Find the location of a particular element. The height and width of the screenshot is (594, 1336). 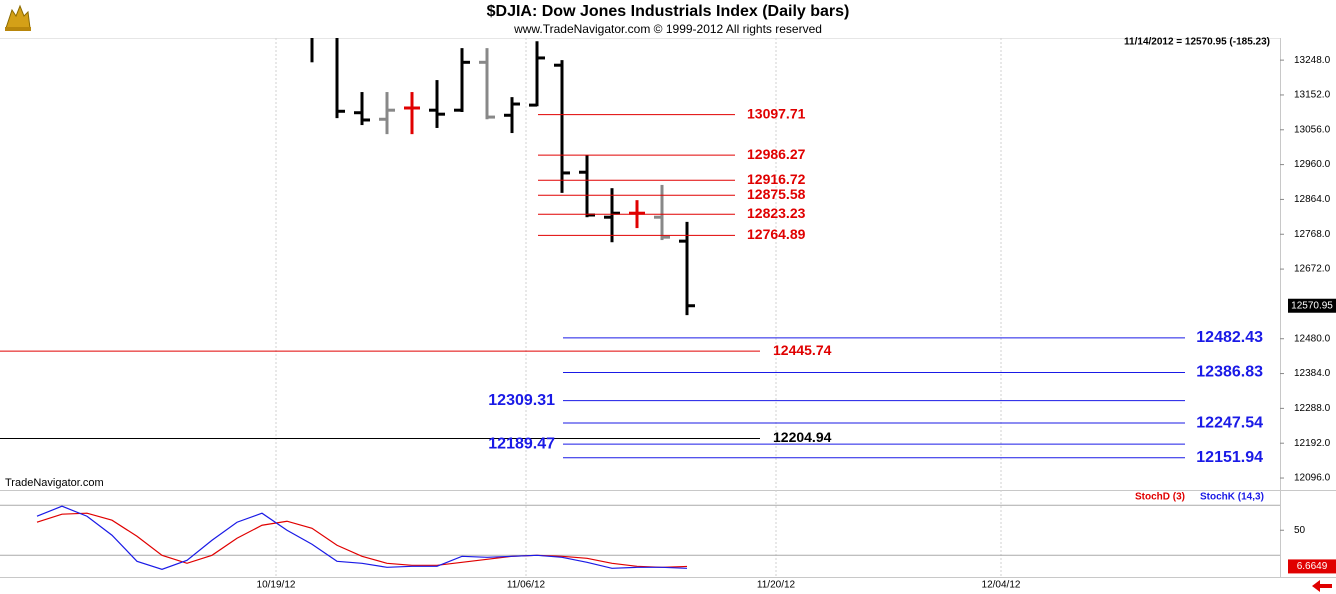

y-tick-label: 12288.0 is located at coordinates (1312, 408).